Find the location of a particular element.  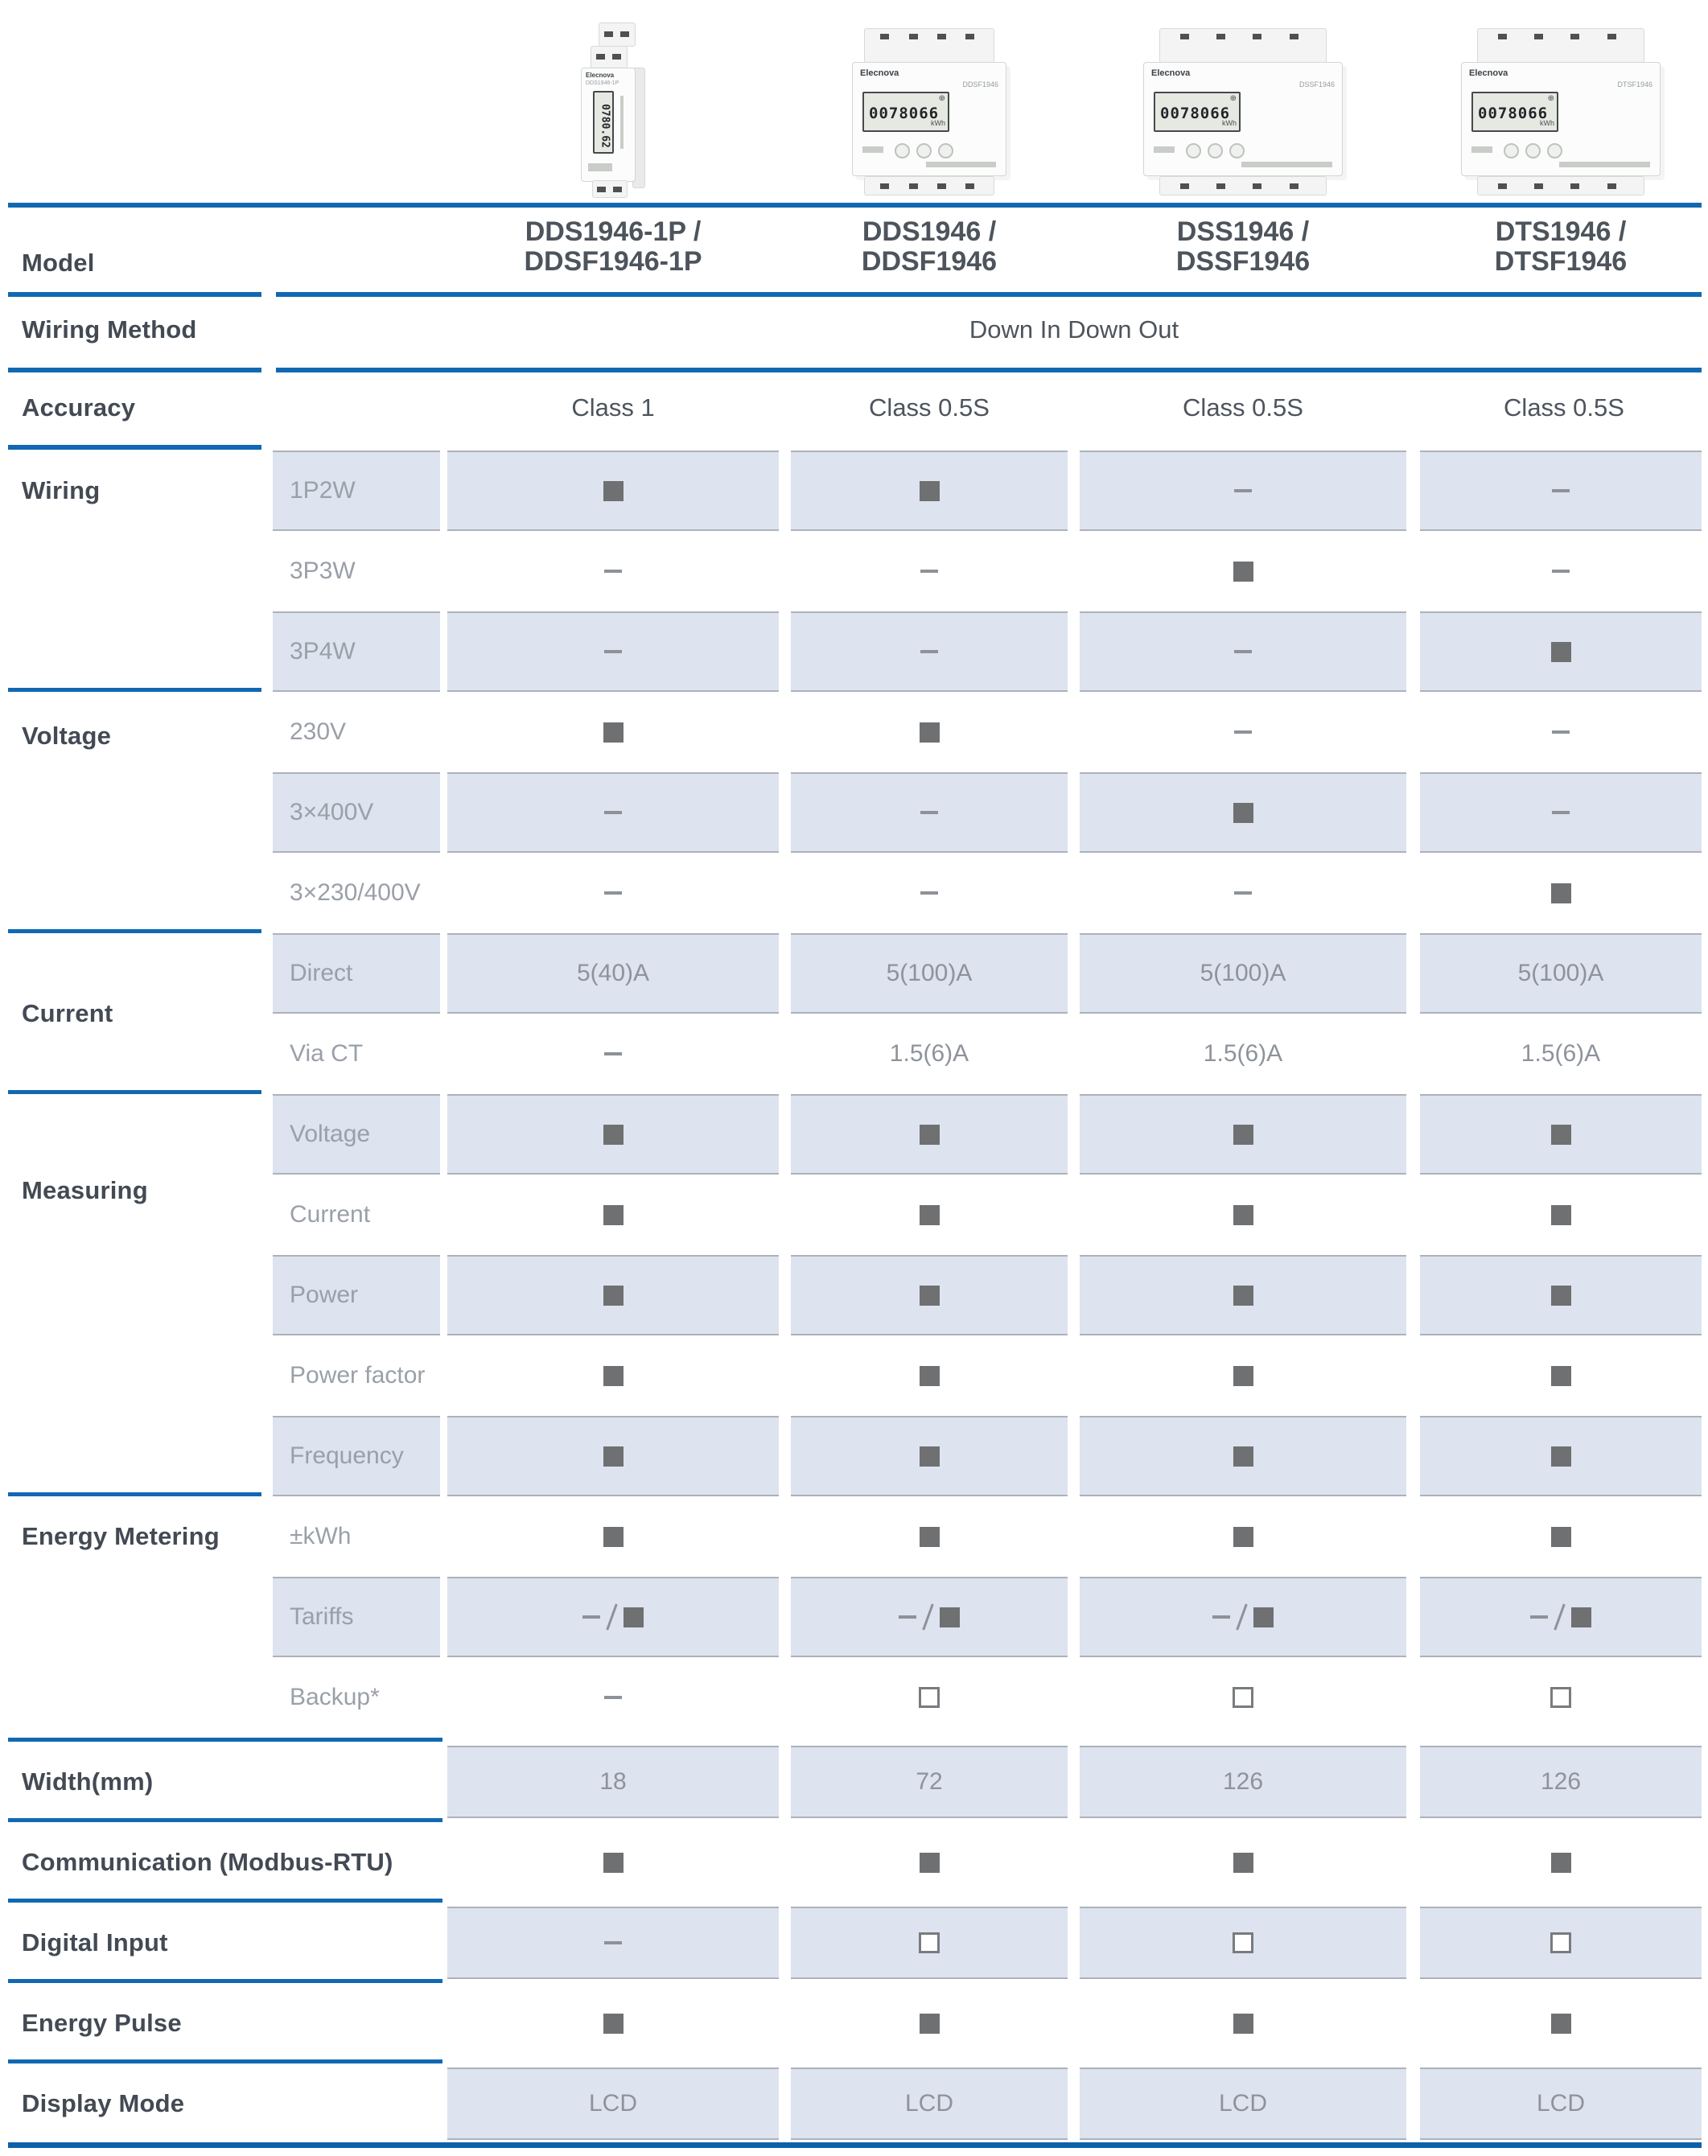

model-name: DDS1946 /DDSF1946 is located at coordinates (930, 247).